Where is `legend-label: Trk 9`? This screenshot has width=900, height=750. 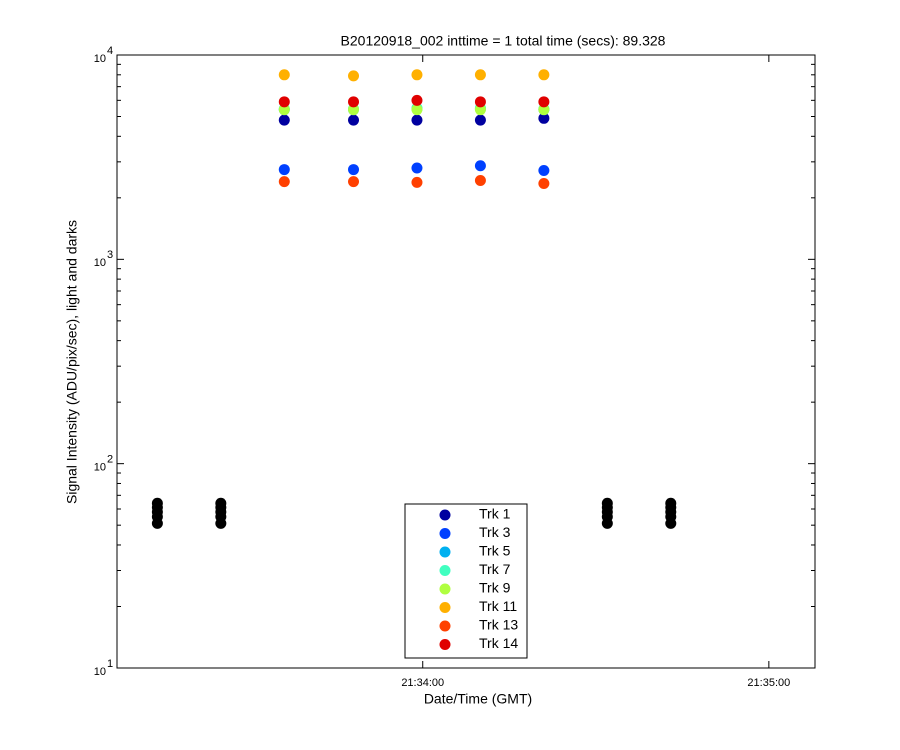
legend-label: Trk 9 is located at coordinates (495, 588).